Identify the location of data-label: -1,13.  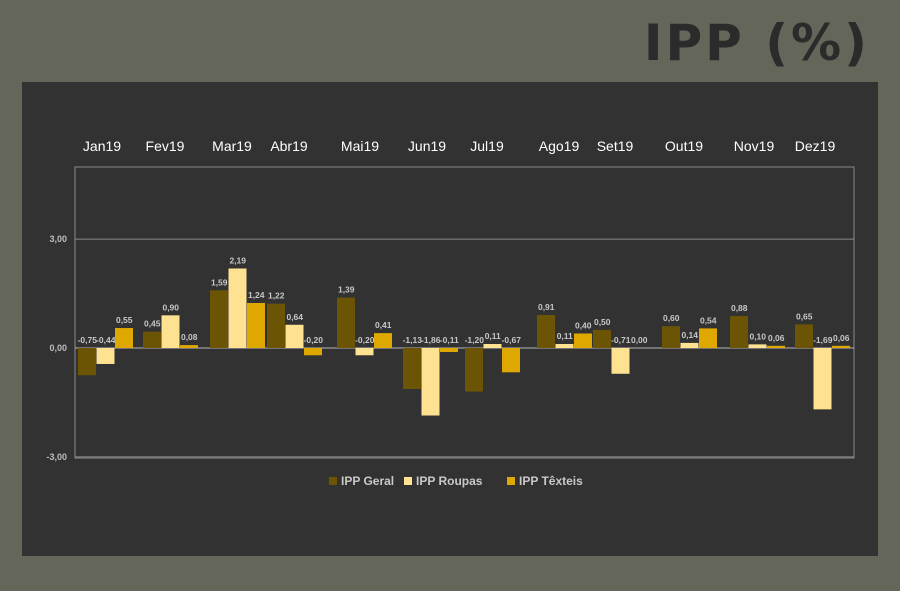
(413, 340).